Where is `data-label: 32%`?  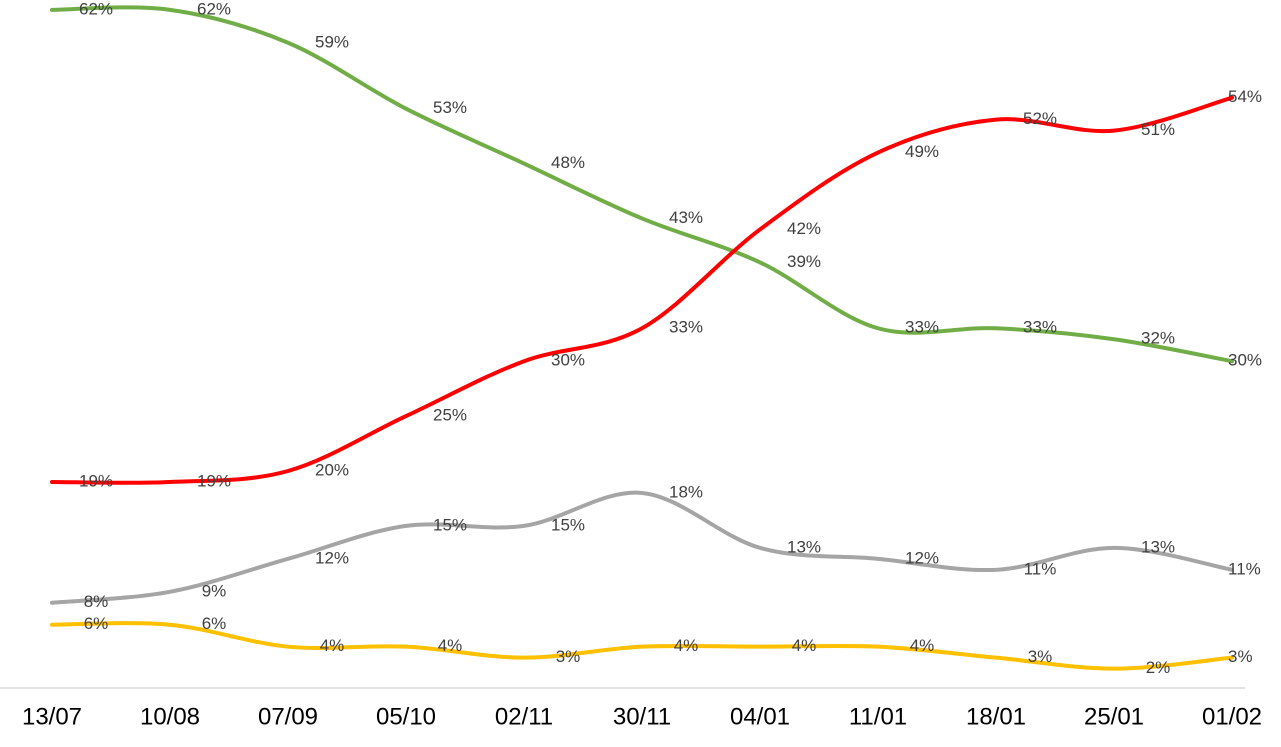 data-label: 32% is located at coordinates (1158, 338).